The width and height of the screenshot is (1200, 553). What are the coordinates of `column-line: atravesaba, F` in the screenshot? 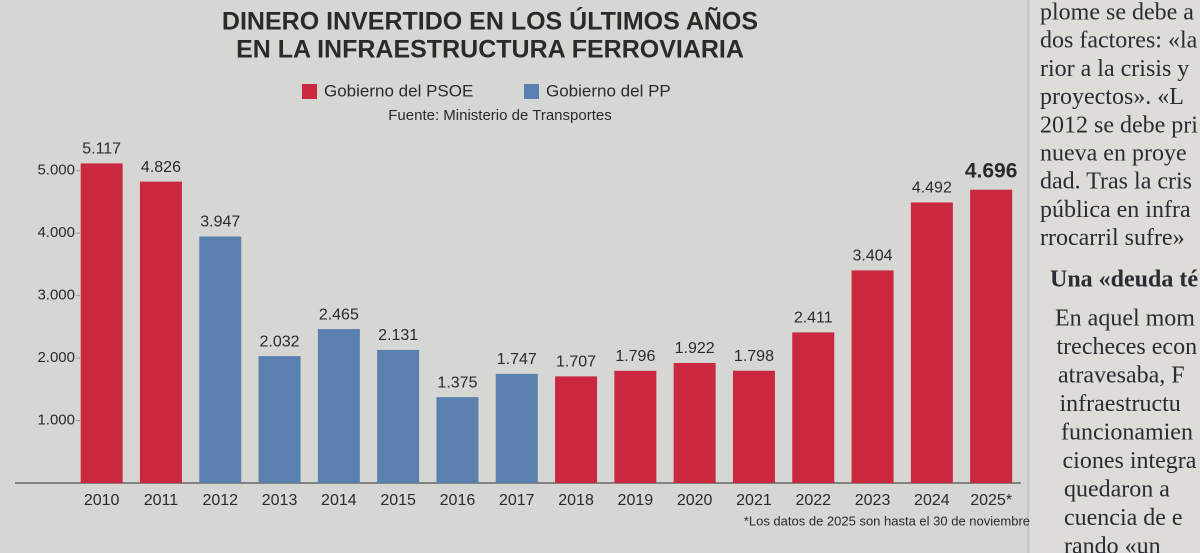 It's located at (1121, 376).